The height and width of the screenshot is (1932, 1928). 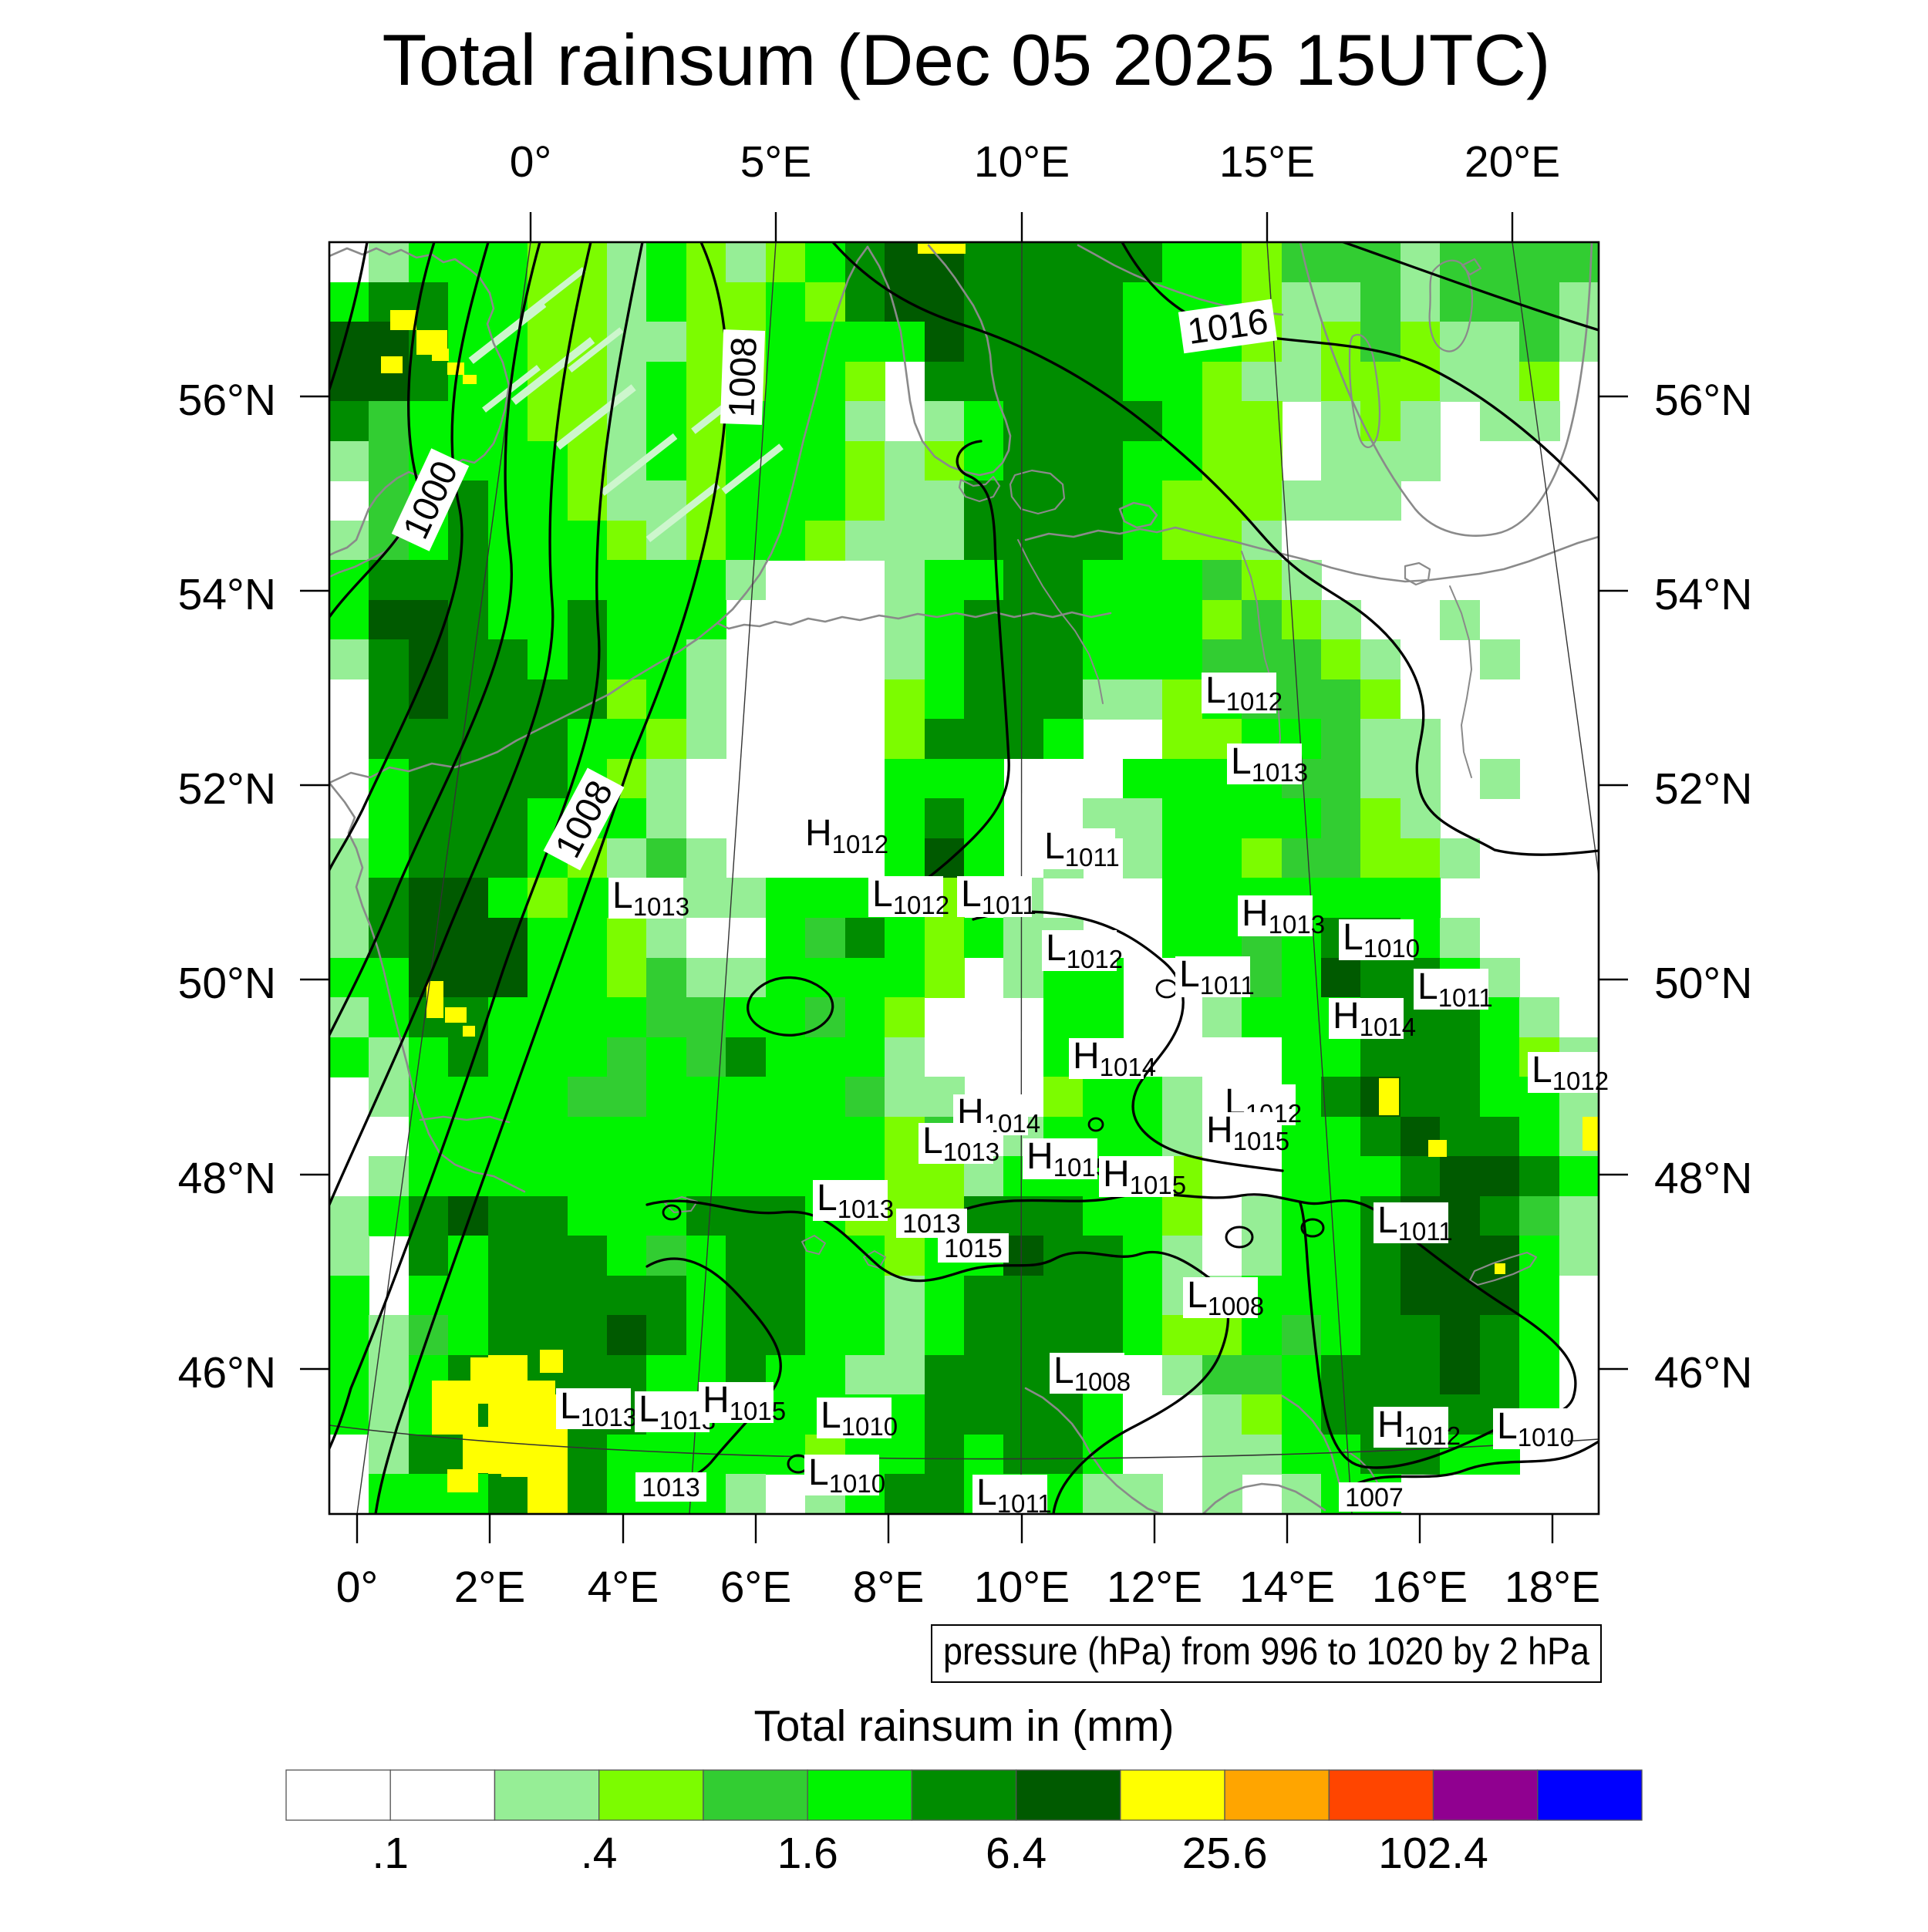 What do you see at coordinates (889, 1587) in the screenshot?
I see `svg-text: 8°E` at bounding box center [889, 1587].